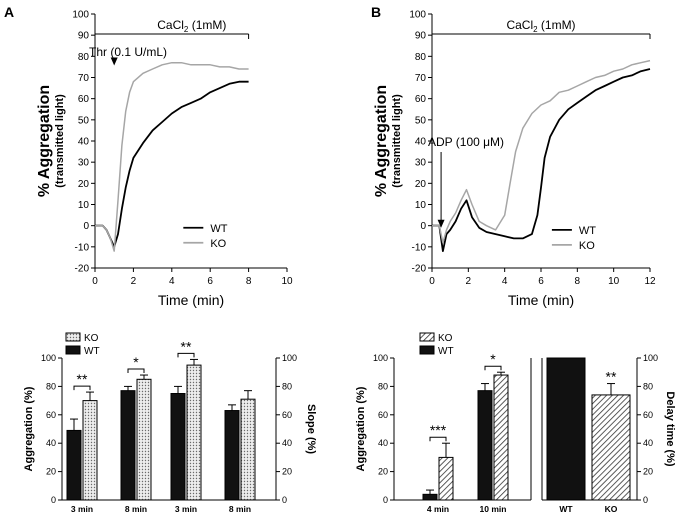  What do you see at coordinates (136, 362) in the screenshot?
I see `significance-label: *` at bounding box center [136, 362].